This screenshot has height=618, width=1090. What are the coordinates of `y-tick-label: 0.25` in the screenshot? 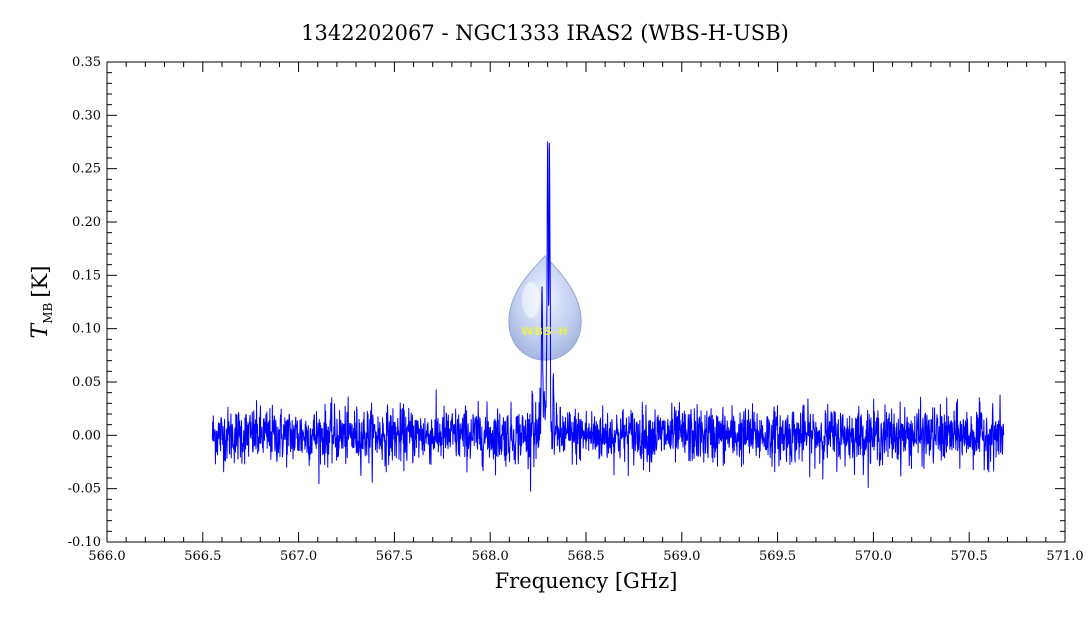 It's located at (86, 169).